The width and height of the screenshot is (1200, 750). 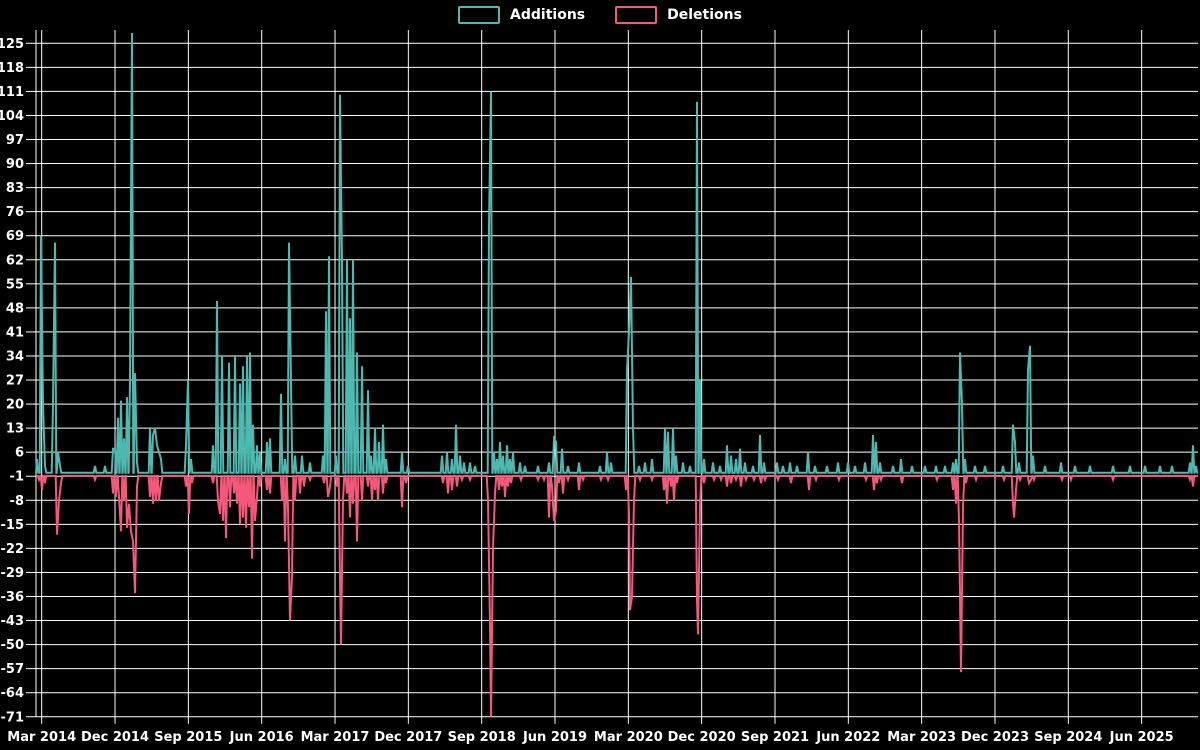 What do you see at coordinates (12, 92) in the screenshot?
I see `y-tick-label: 111` at bounding box center [12, 92].